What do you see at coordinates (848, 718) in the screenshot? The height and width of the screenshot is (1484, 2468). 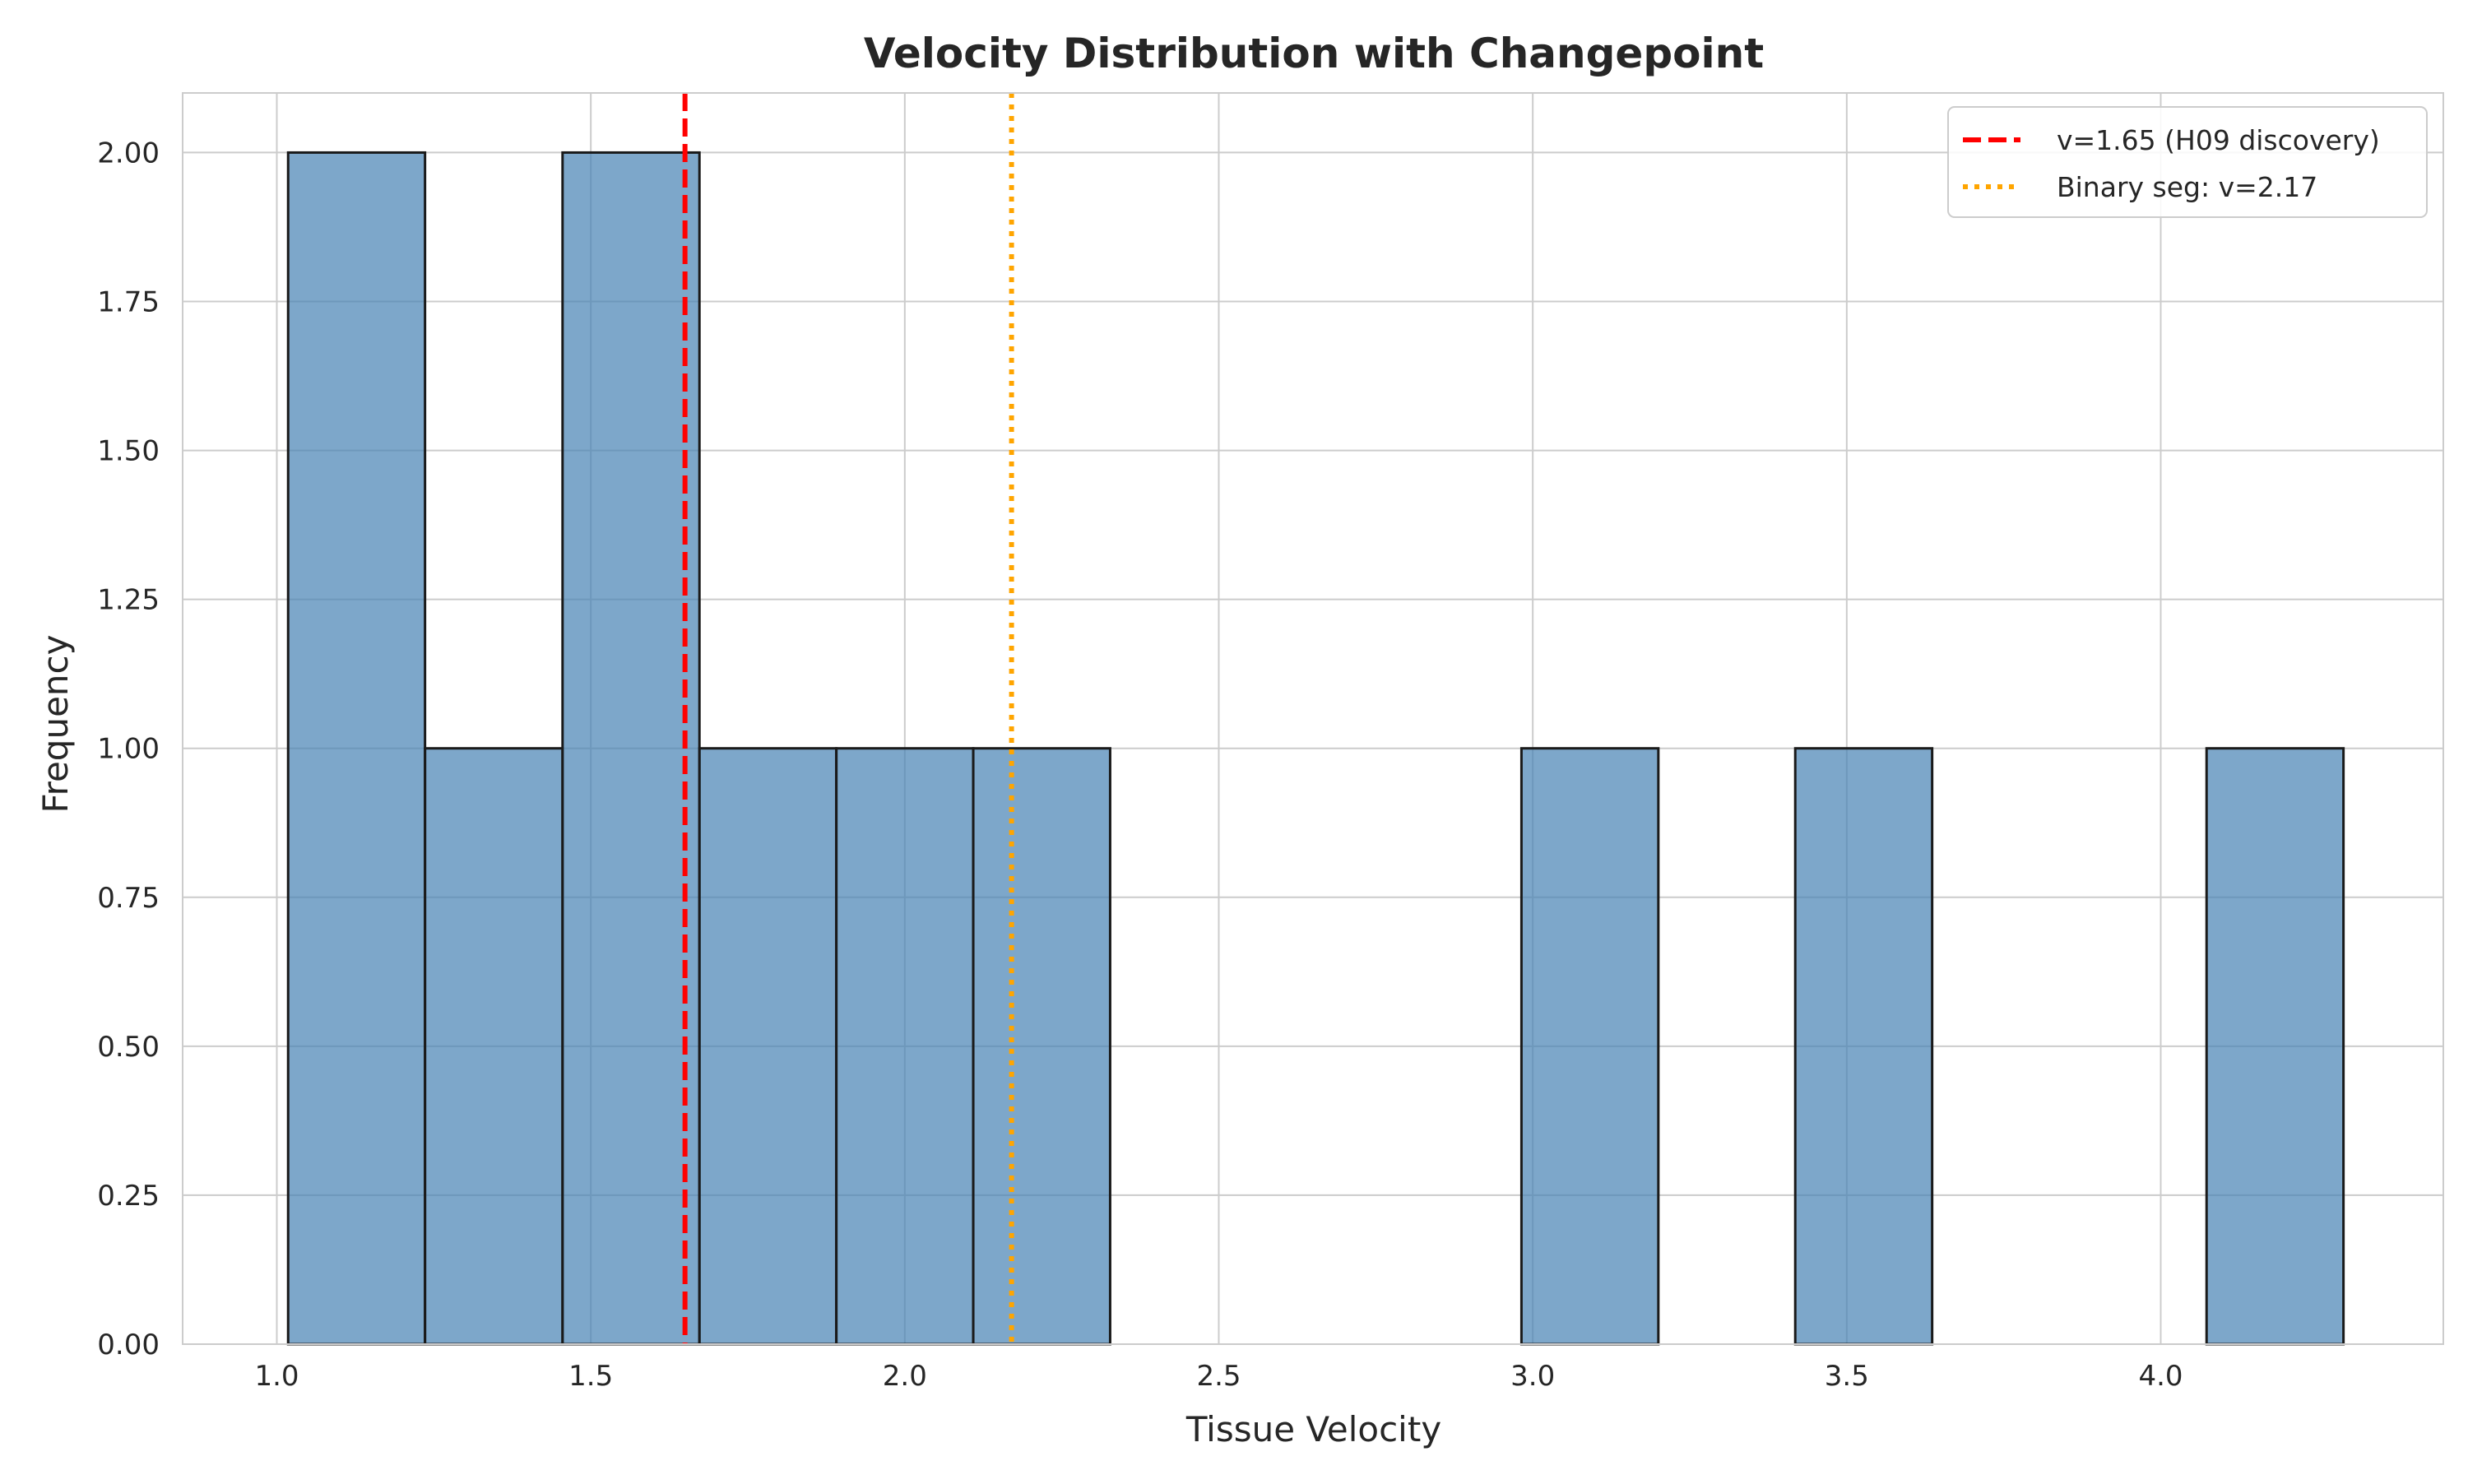 I see `reference-lines` at bounding box center [848, 718].